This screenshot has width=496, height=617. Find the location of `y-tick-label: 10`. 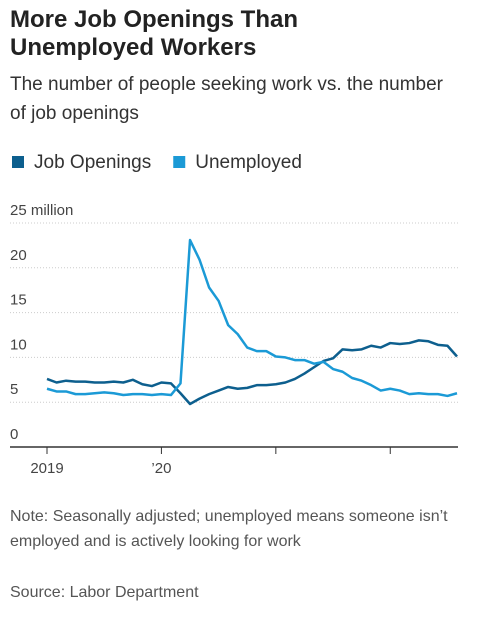

y-tick-label: 10 is located at coordinates (18, 344).